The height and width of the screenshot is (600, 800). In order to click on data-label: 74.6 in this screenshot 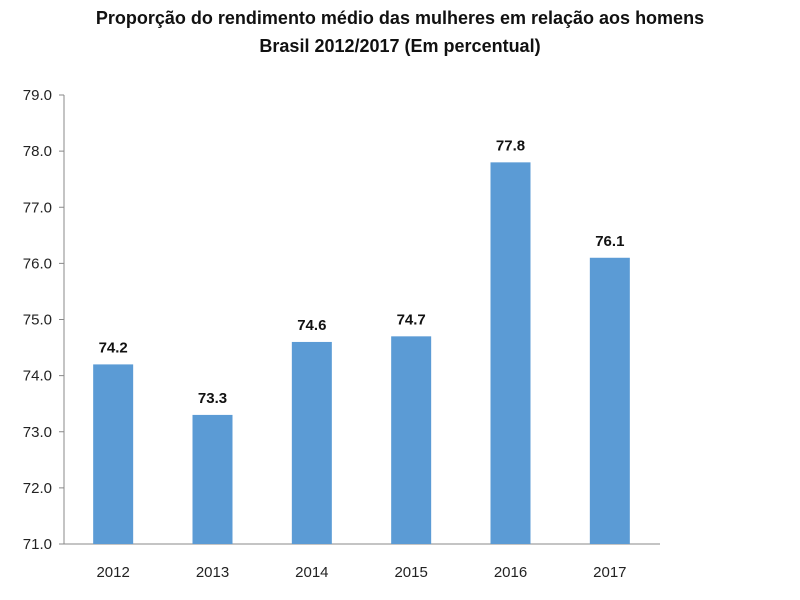, I will do `click(311, 325)`.